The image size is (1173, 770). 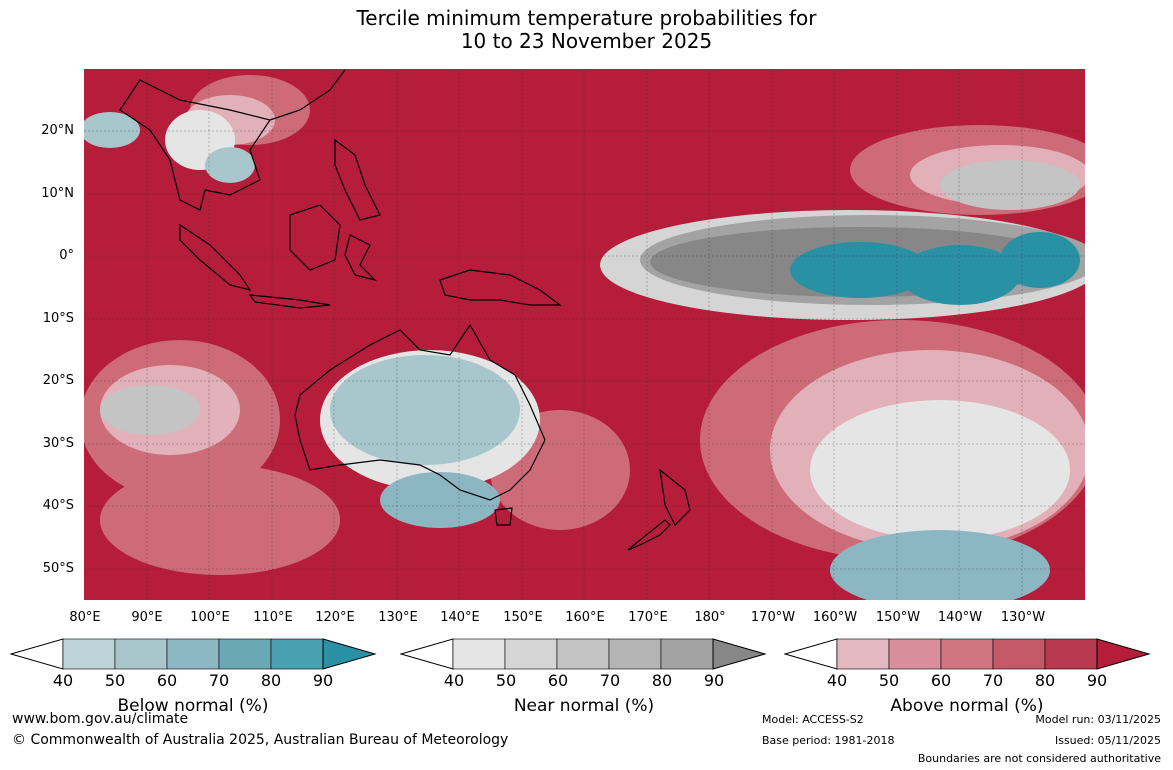 I want to click on map-title-line-2: 10 to 23 November 2025, so click(x=586, y=41).